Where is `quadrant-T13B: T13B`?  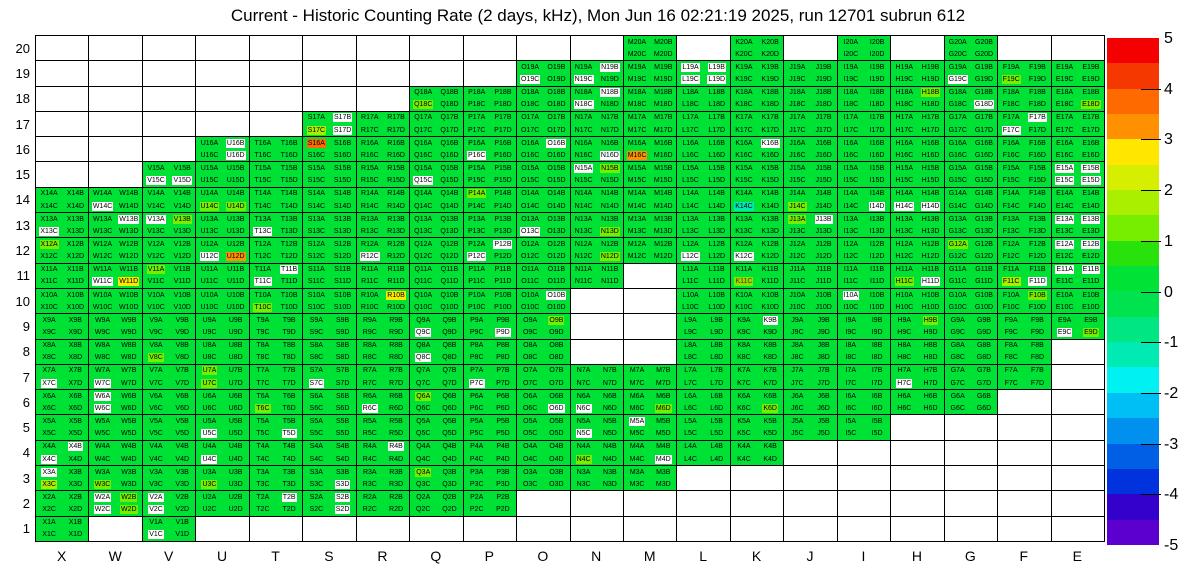 quadrant-T13B: T13B is located at coordinates (289, 219).